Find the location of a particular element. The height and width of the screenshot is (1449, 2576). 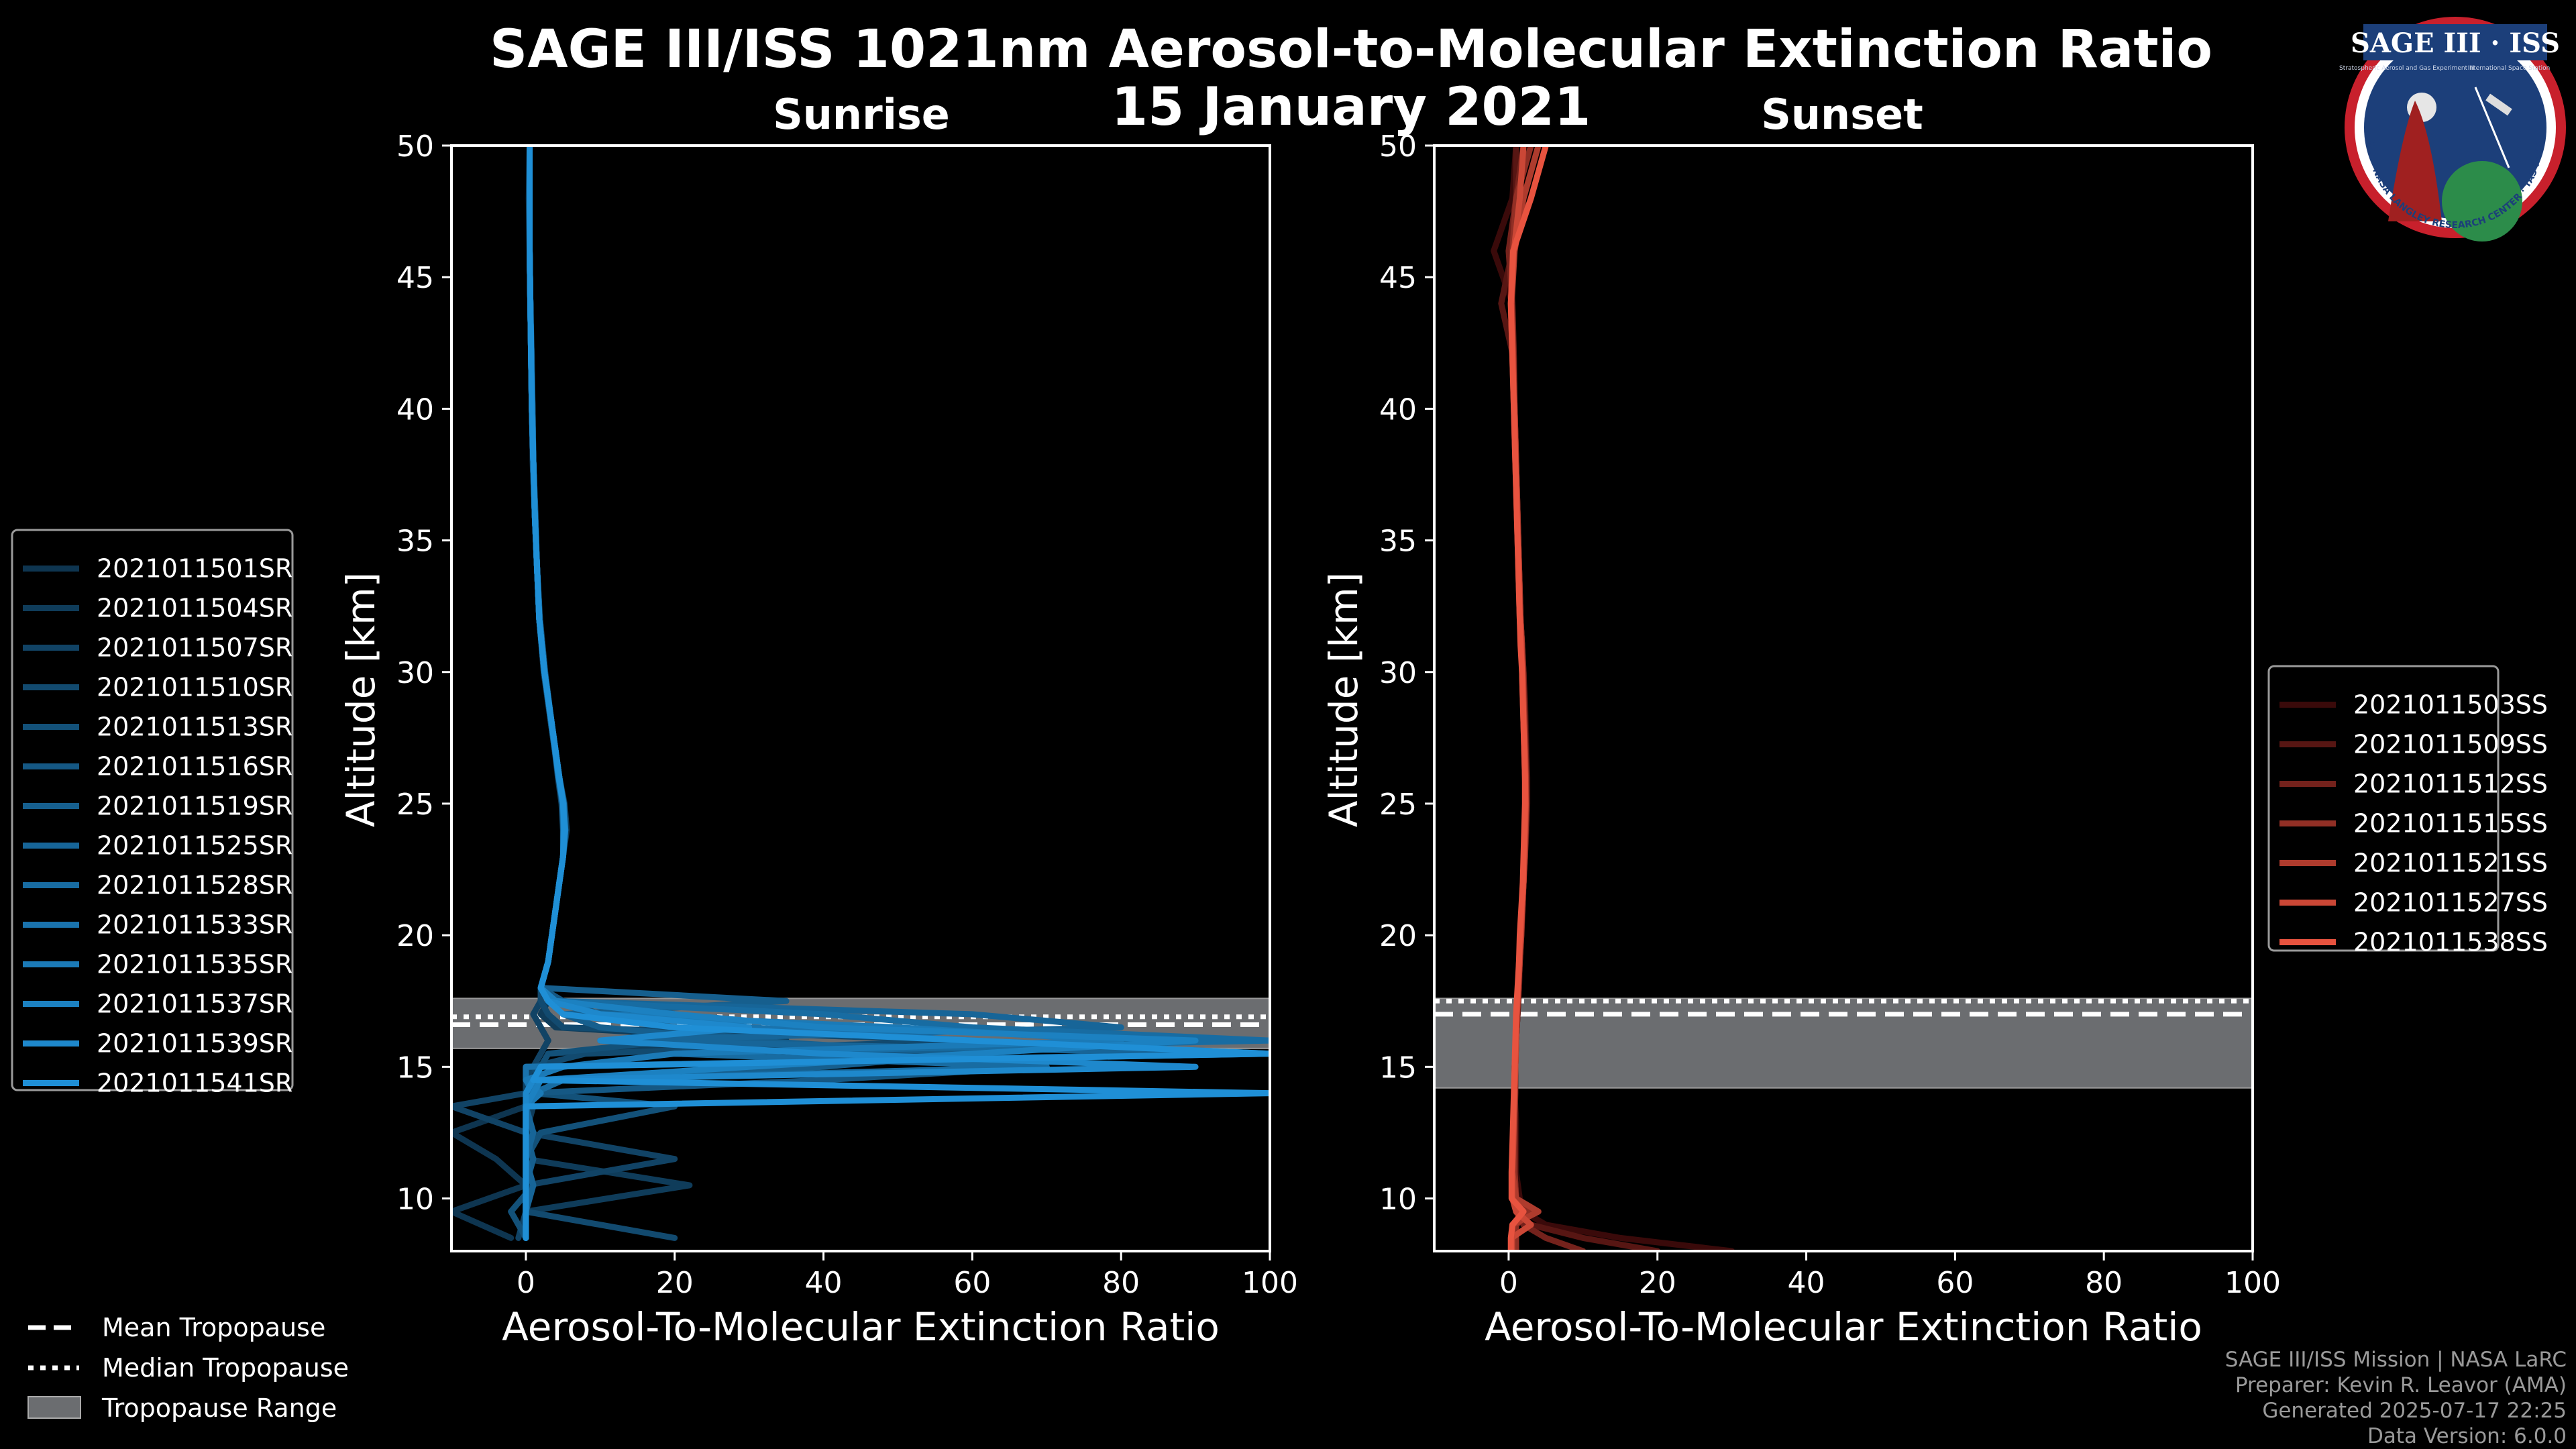

logo-iss-icon is located at coordinates (2498, 104).